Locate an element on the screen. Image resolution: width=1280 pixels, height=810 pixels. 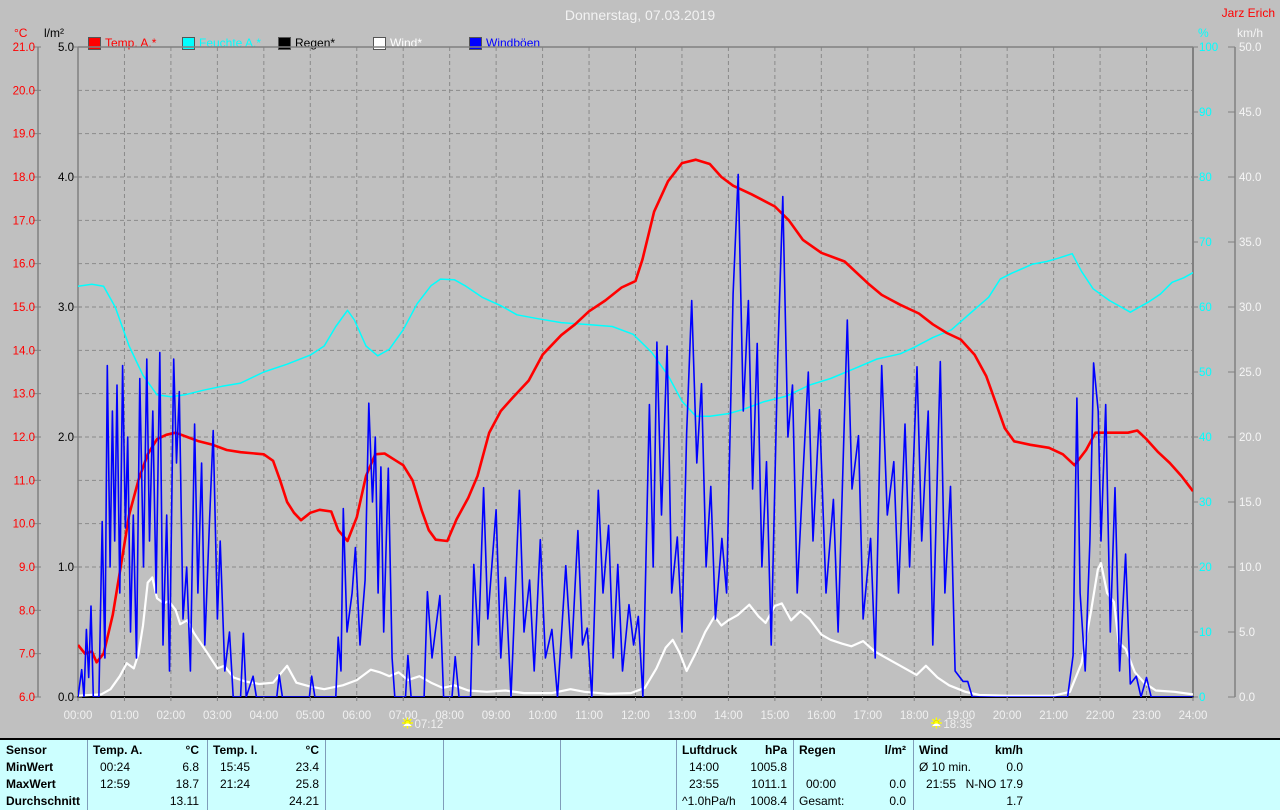
table-row-label: MinWert is located at coordinates (30, 767).